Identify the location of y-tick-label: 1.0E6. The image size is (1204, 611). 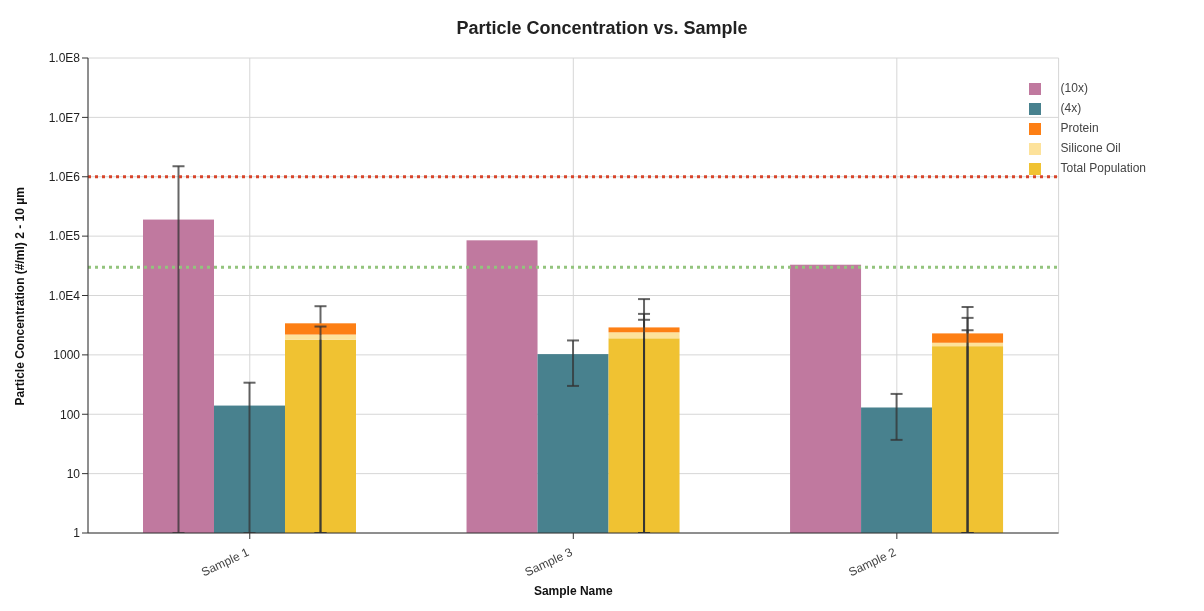
(64, 177).